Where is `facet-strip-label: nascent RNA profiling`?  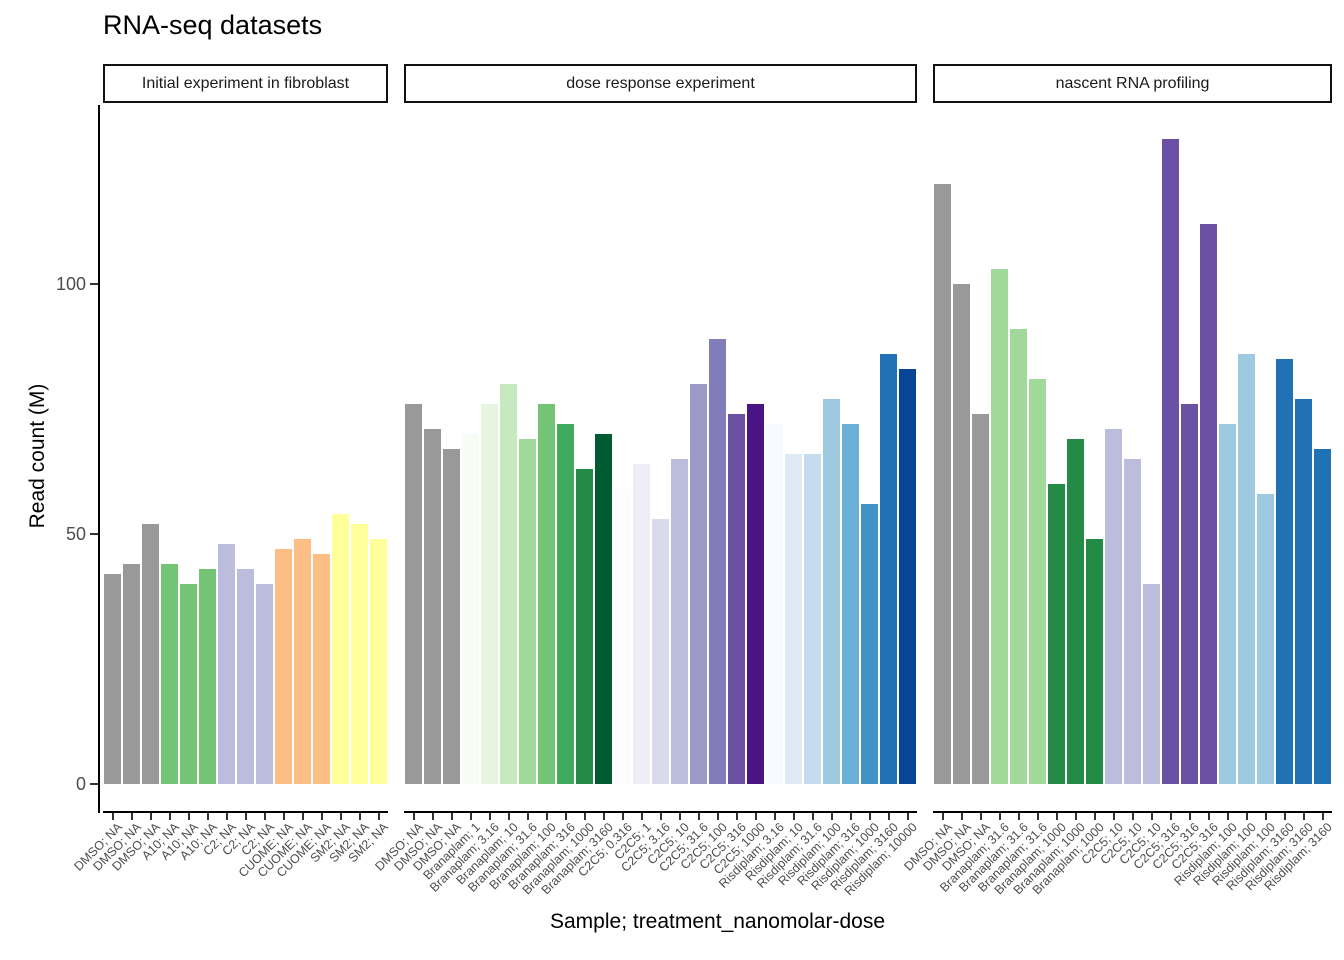
facet-strip-label: nascent RNA profiling is located at coordinates (1132, 83).